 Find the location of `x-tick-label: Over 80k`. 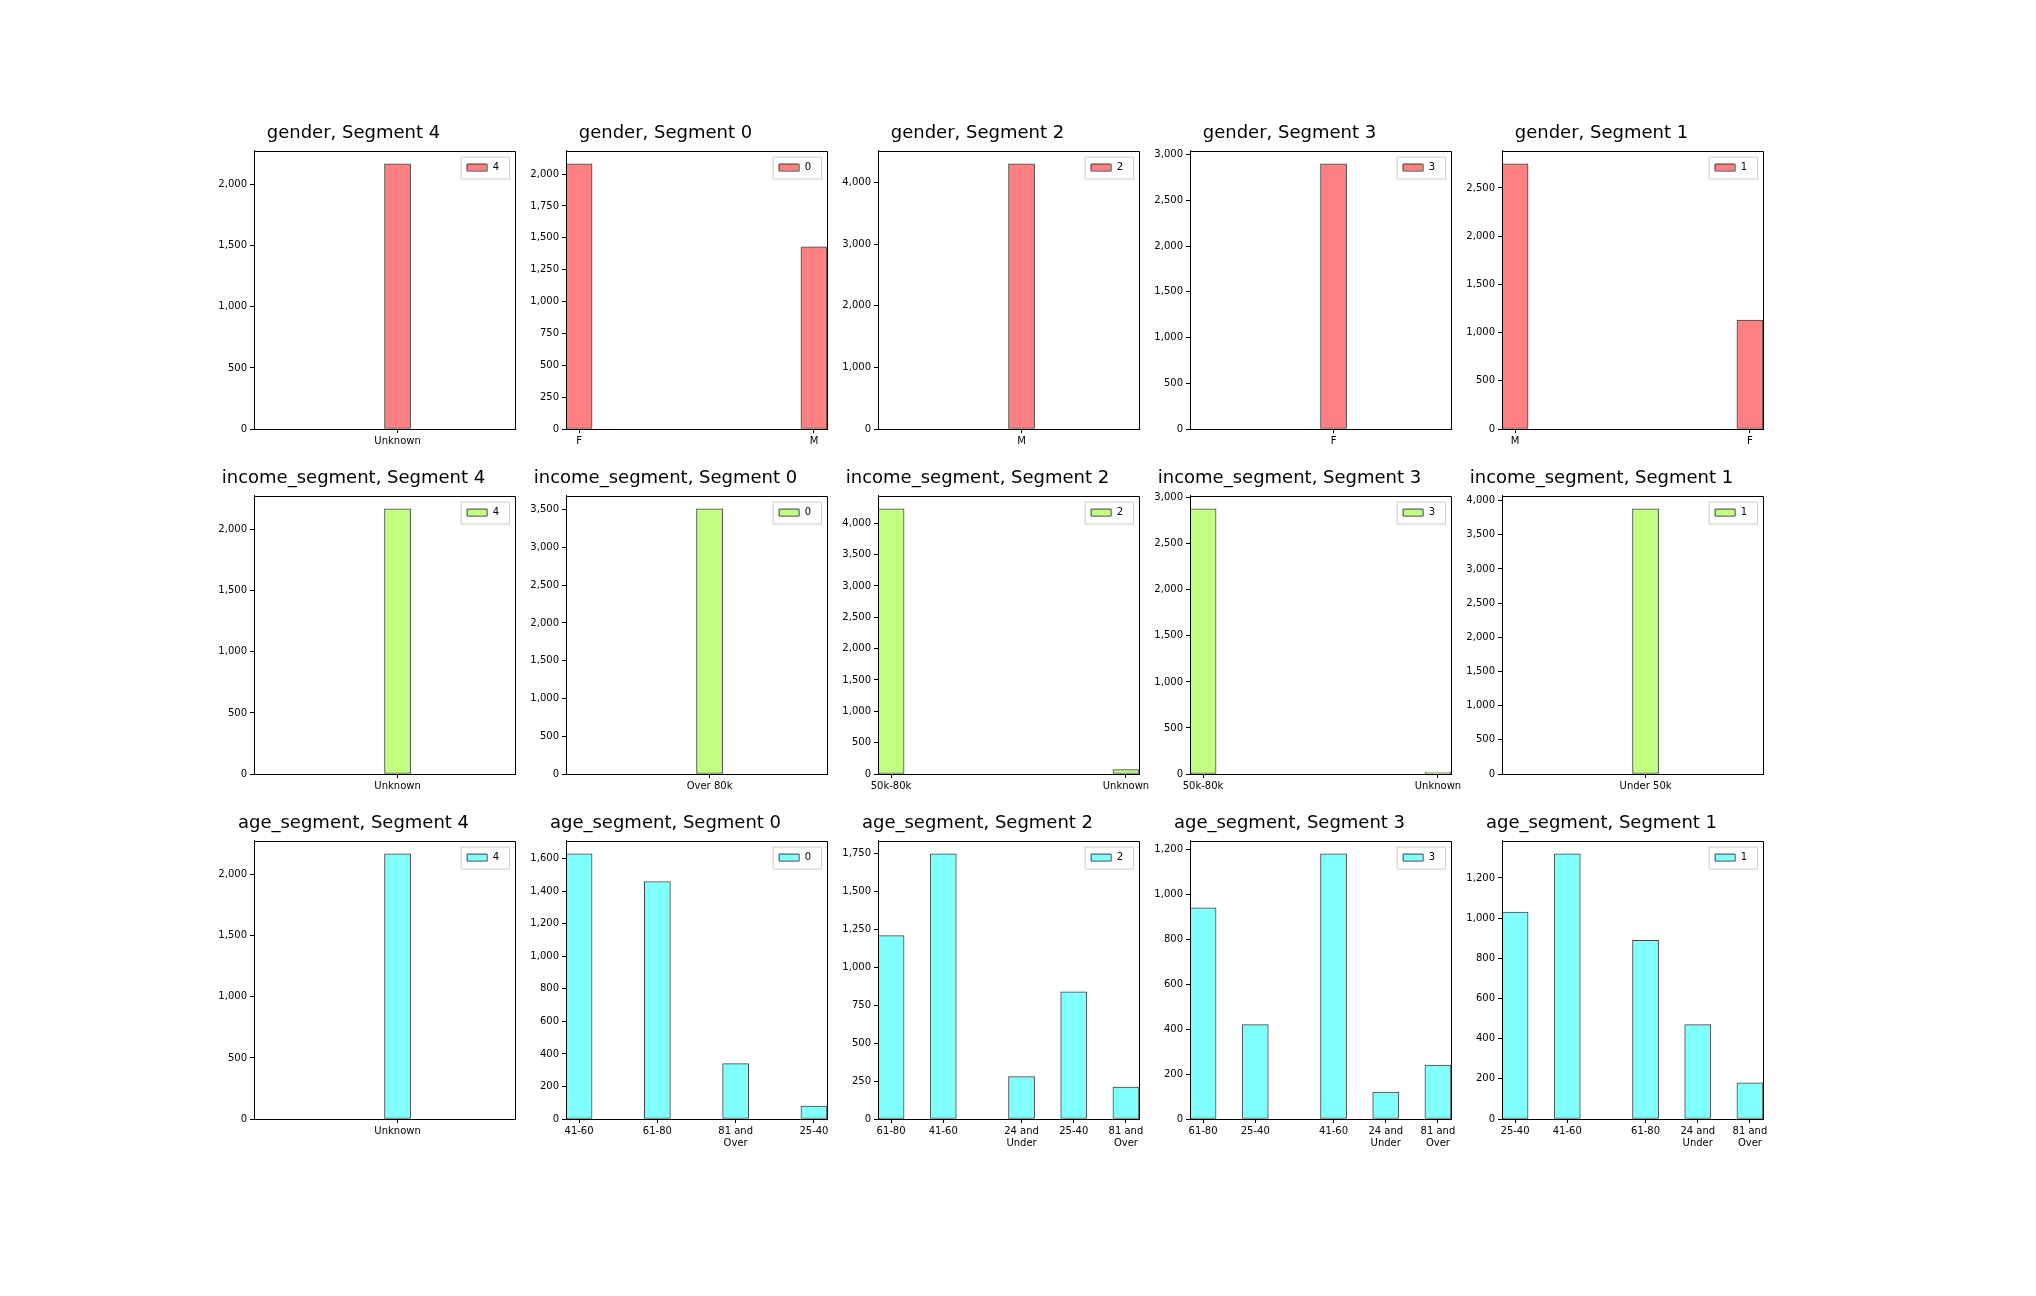

x-tick-label: Over 80k is located at coordinates (709, 785).